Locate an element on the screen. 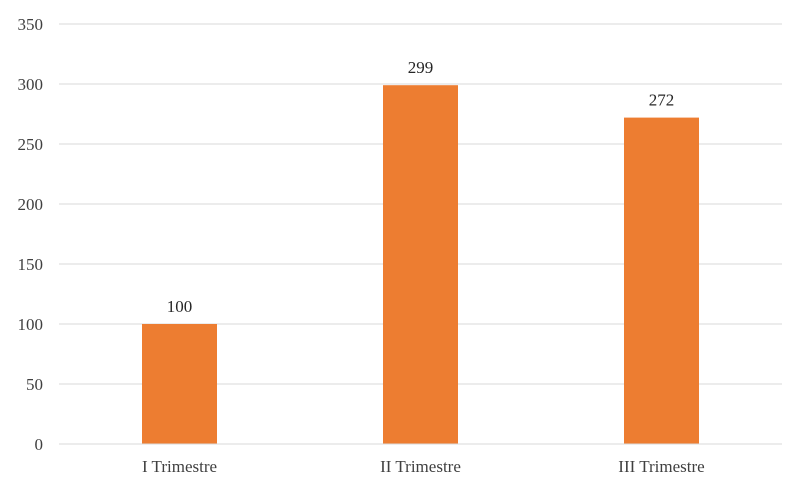 Image resolution: width=812 pixels, height=489 pixels. x-tick-label: II Trimestre is located at coordinates (420, 466).